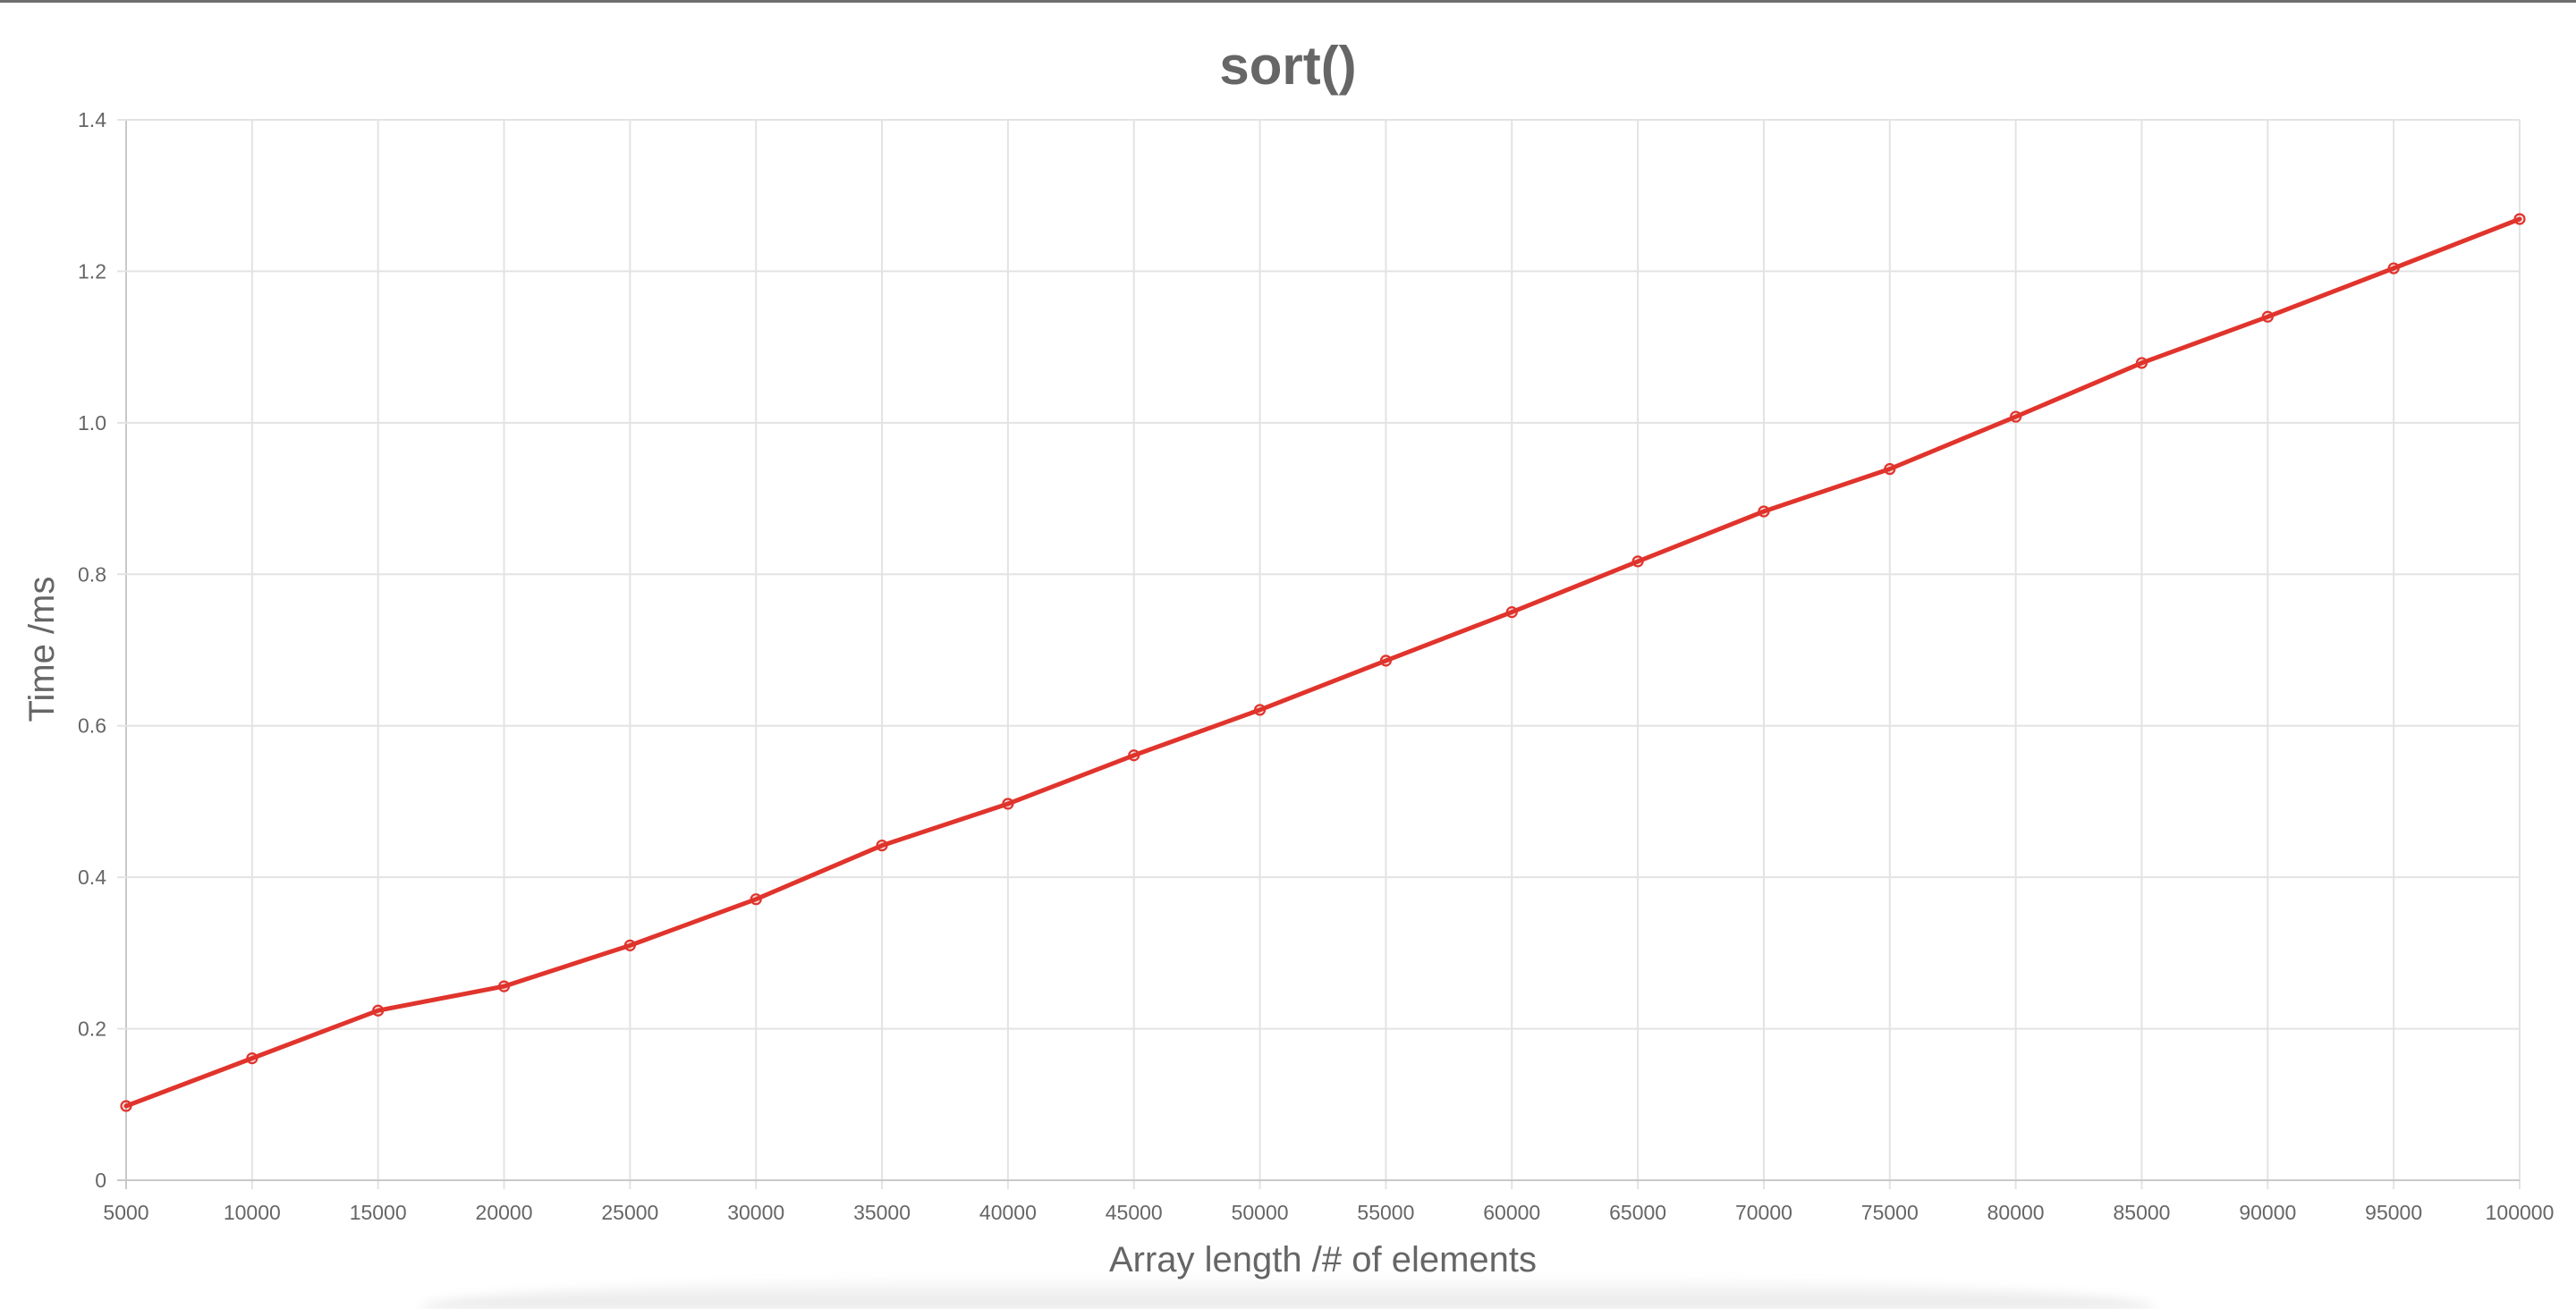 The width and height of the screenshot is (2576, 1309). Describe the element at coordinates (1511, 1212) in the screenshot. I see `x-tick-label: 60000` at that location.